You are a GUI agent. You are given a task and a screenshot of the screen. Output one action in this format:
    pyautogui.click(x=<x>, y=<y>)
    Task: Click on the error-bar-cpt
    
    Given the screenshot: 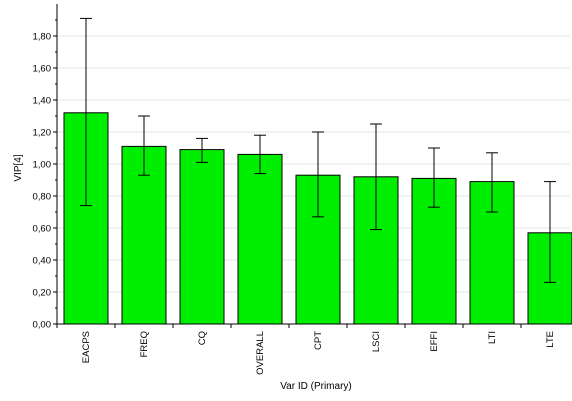 What is the action you would take?
    pyautogui.click(x=318, y=174)
    